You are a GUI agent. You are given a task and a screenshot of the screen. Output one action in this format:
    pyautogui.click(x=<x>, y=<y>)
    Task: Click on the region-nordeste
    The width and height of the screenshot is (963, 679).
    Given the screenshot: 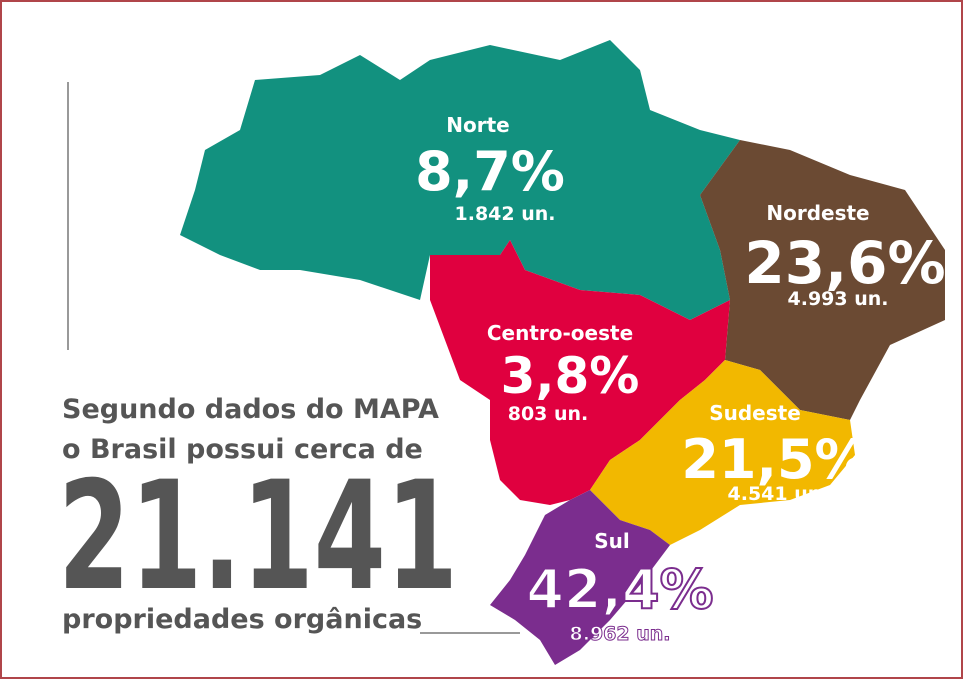 What is the action you would take?
    pyautogui.click(x=822, y=280)
    